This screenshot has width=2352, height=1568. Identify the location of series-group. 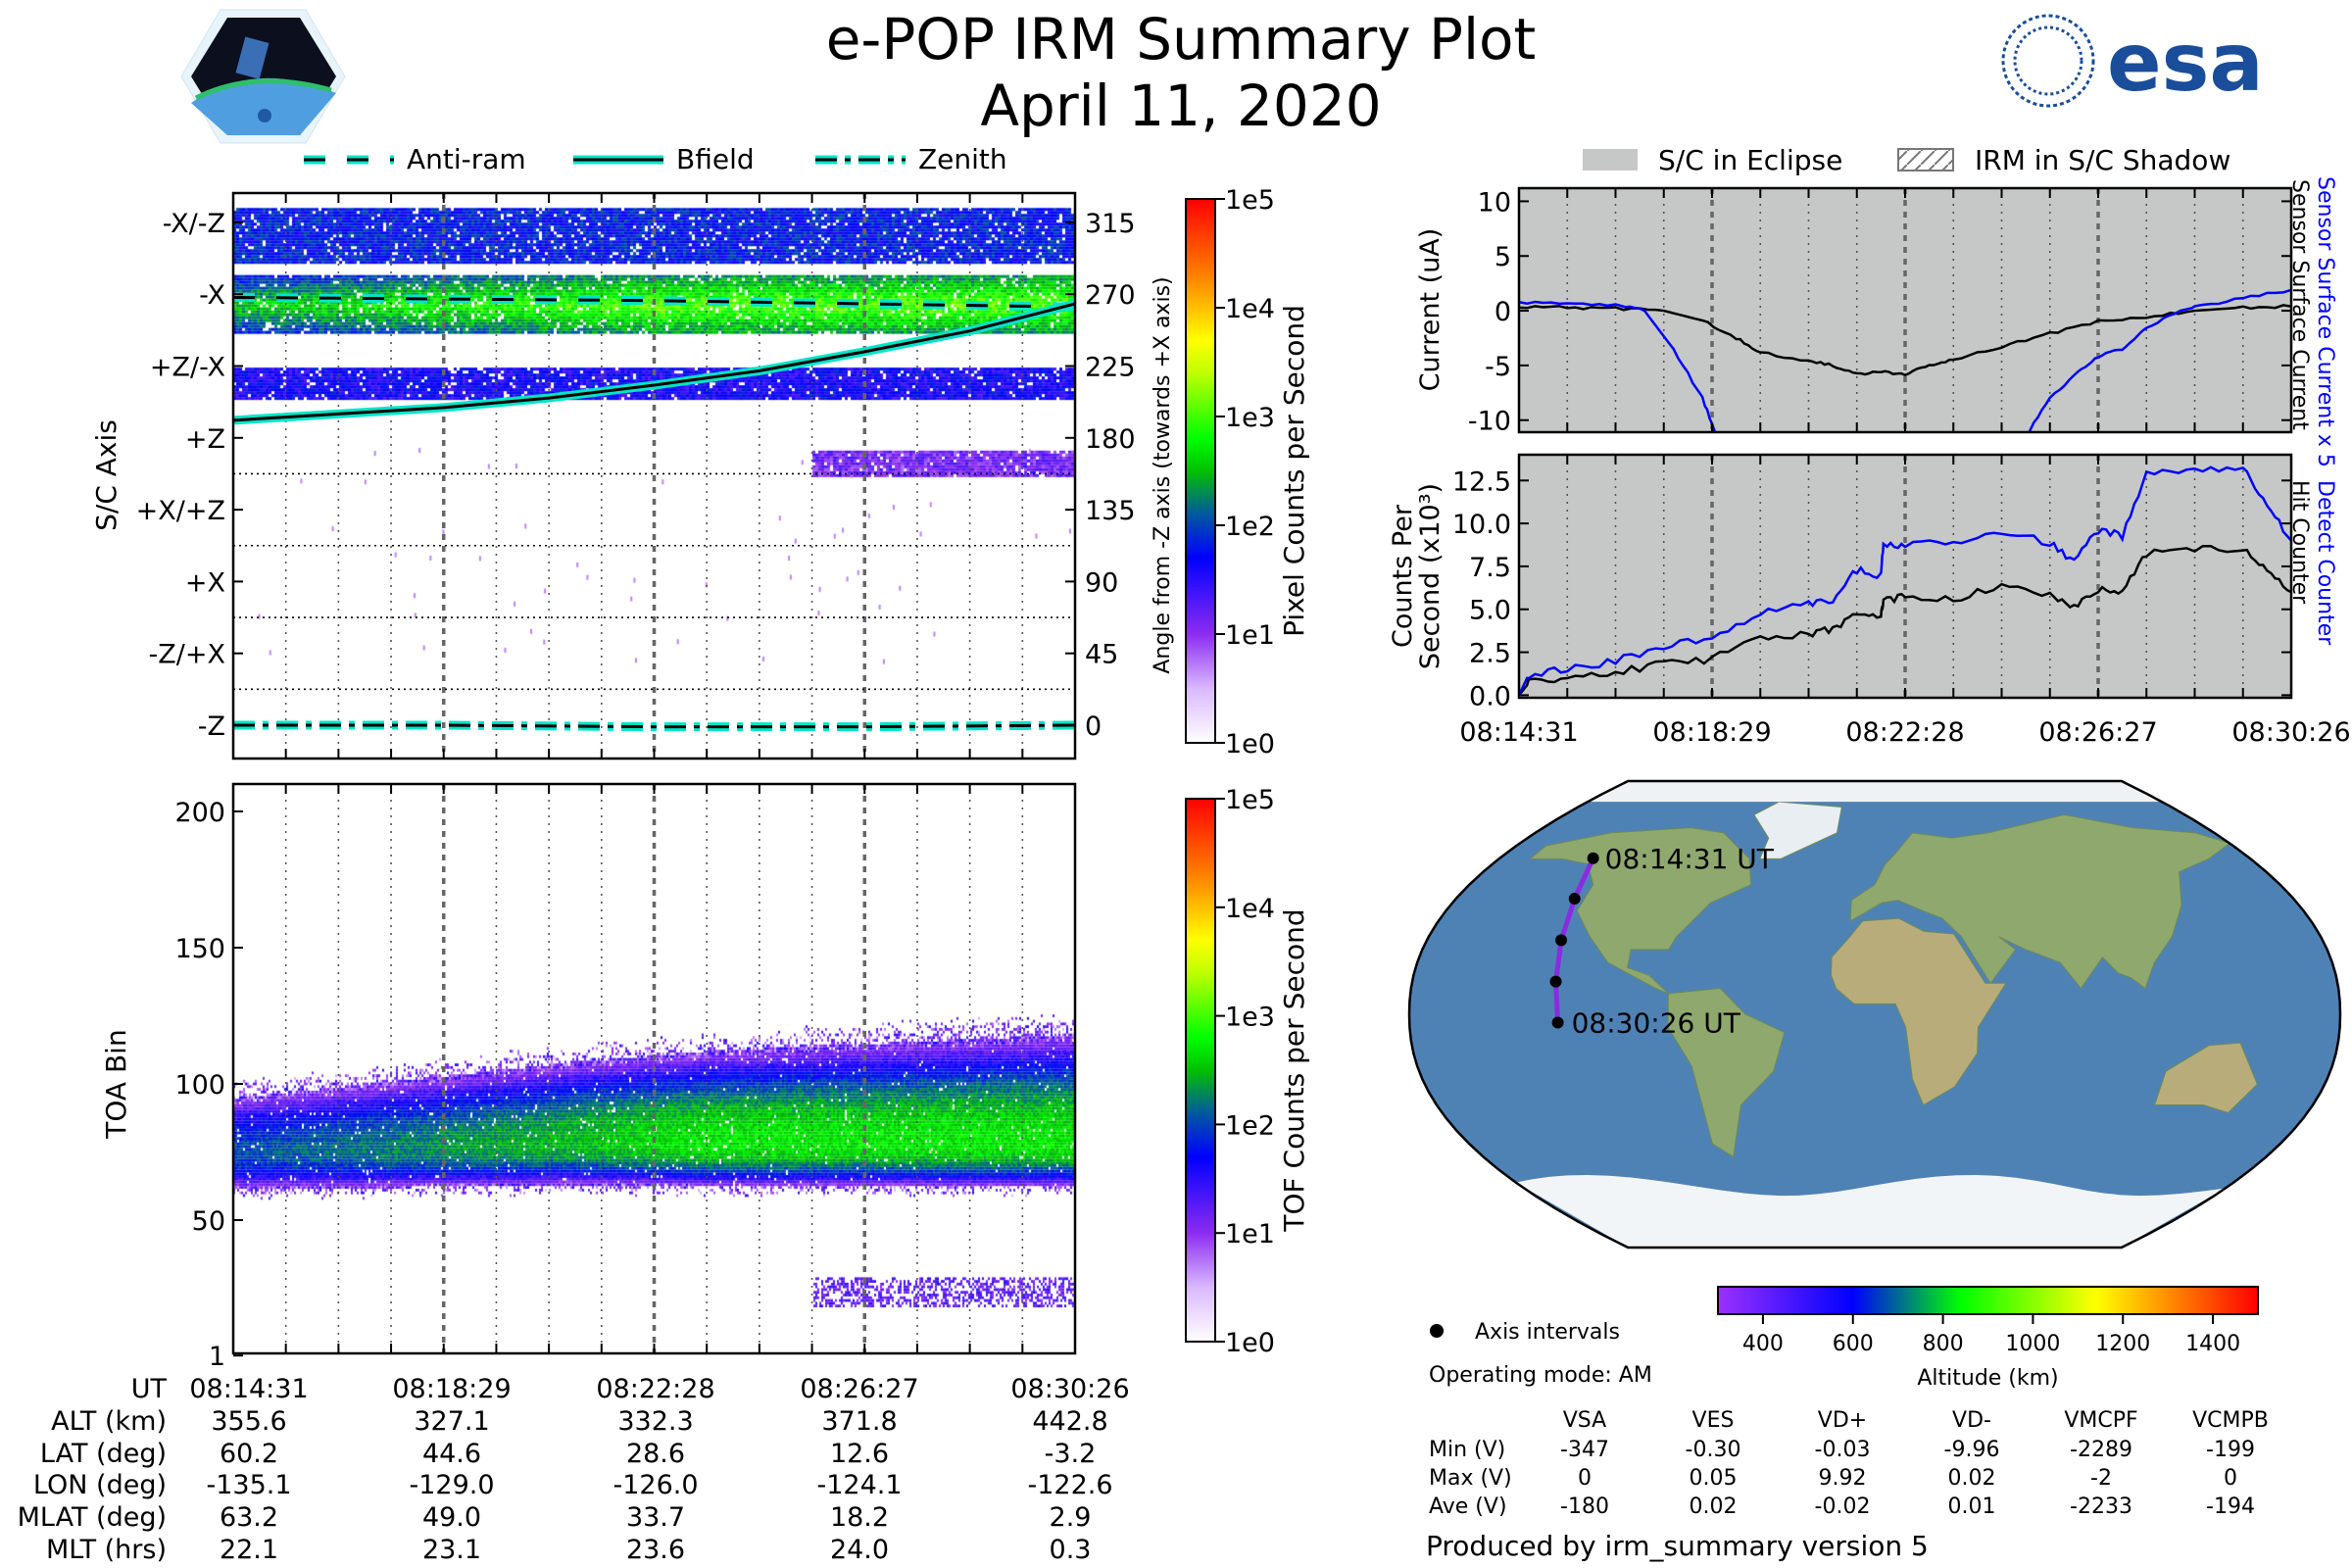
(1905, 360).